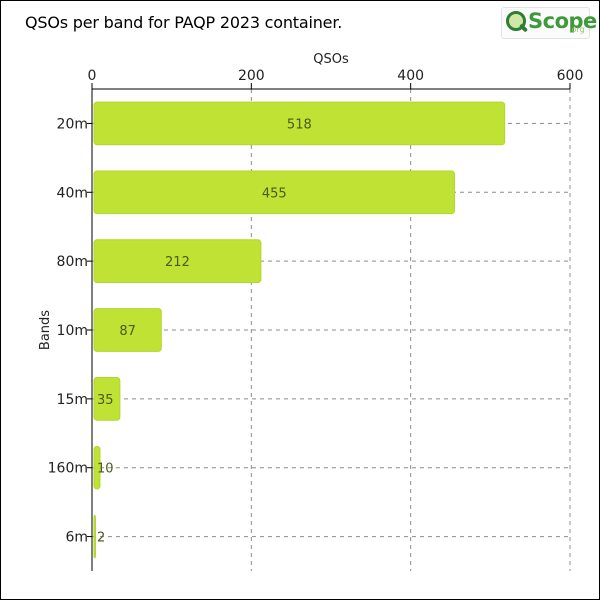 This screenshot has width=600, height=600. Describe the element at coordinates (92, 76) in the screenshot. I see `x-tick-label: 0` at that location.